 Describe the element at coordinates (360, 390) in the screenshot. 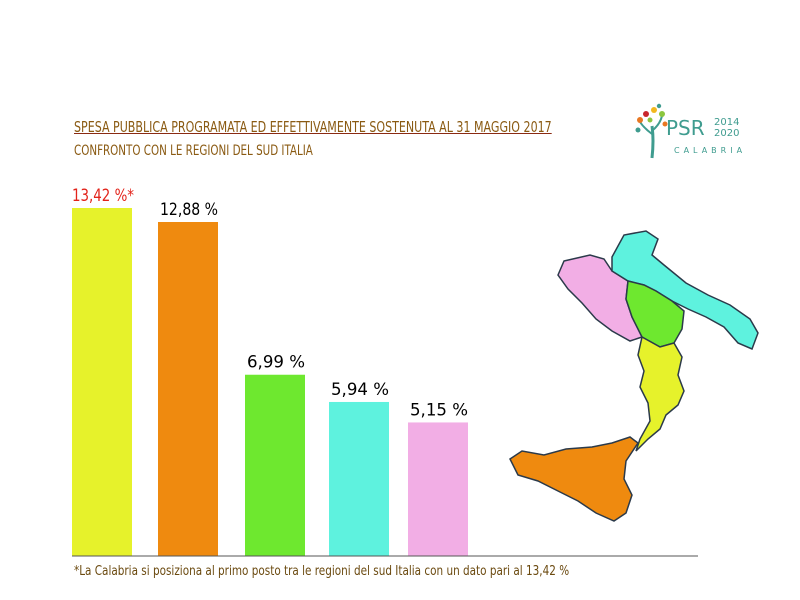

I see `bar-value-label-4: 5,94 %` at that location.